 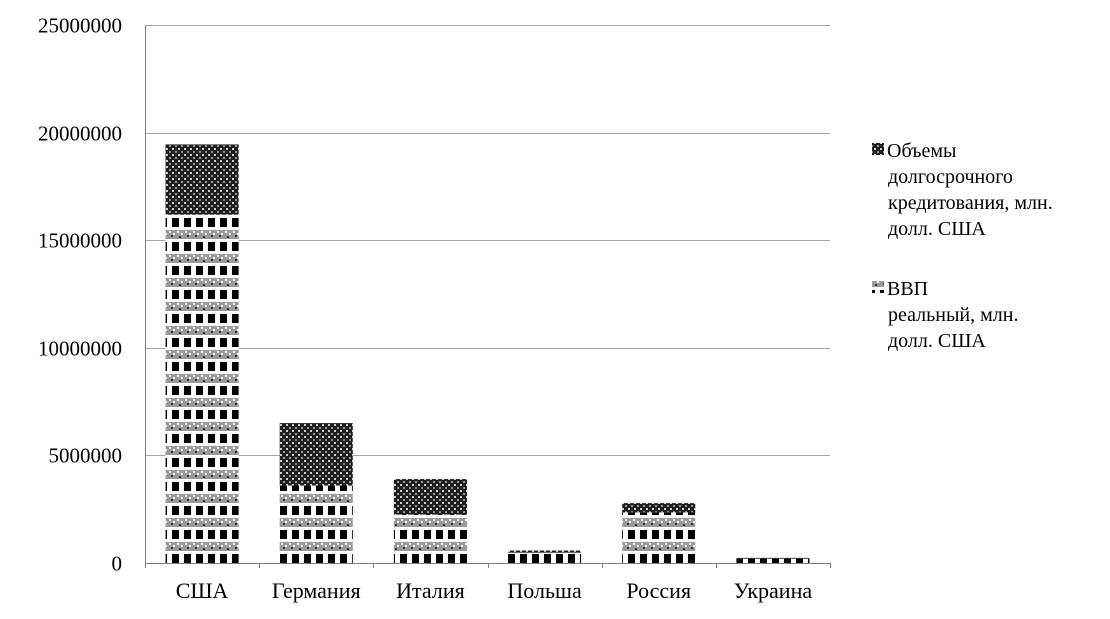 I want to click on y-tick-label: 0, so click(x=117, y=564).